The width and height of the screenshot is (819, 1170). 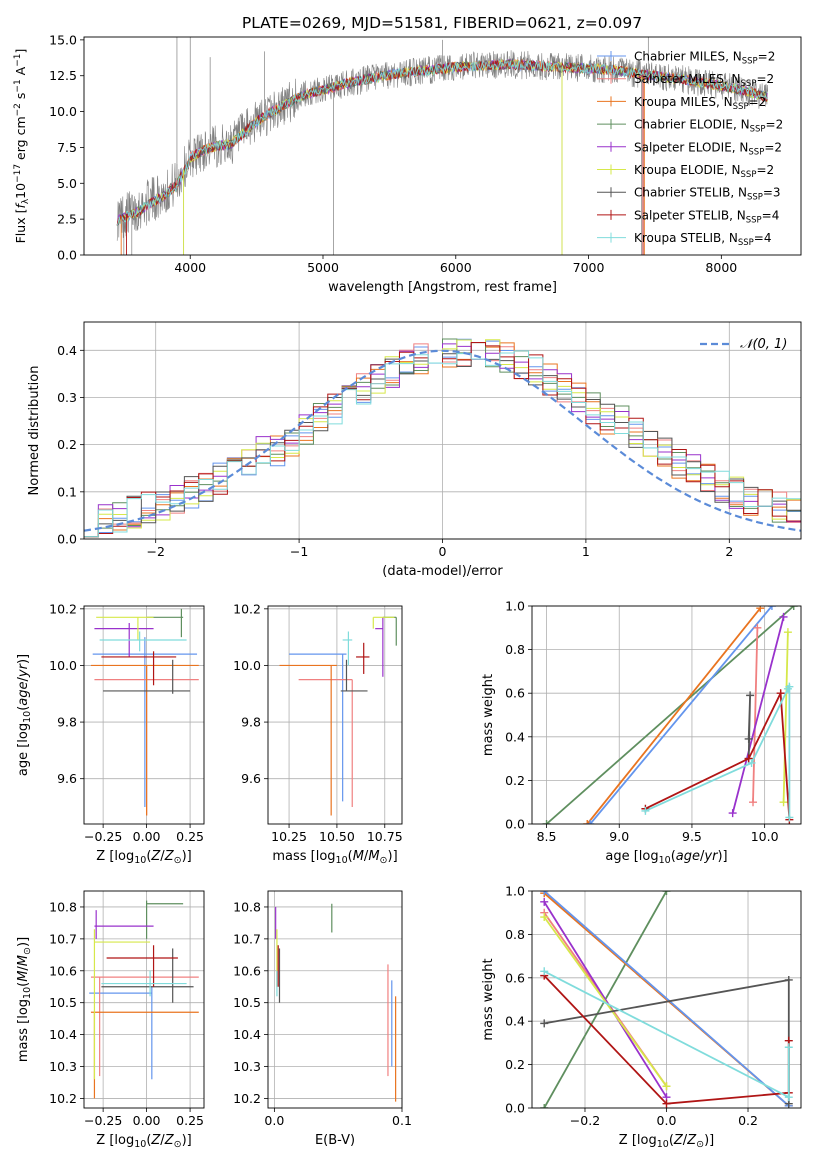 I want to click on y-axis-label: age [log10(age/yr)], so click(x=24, y=715).